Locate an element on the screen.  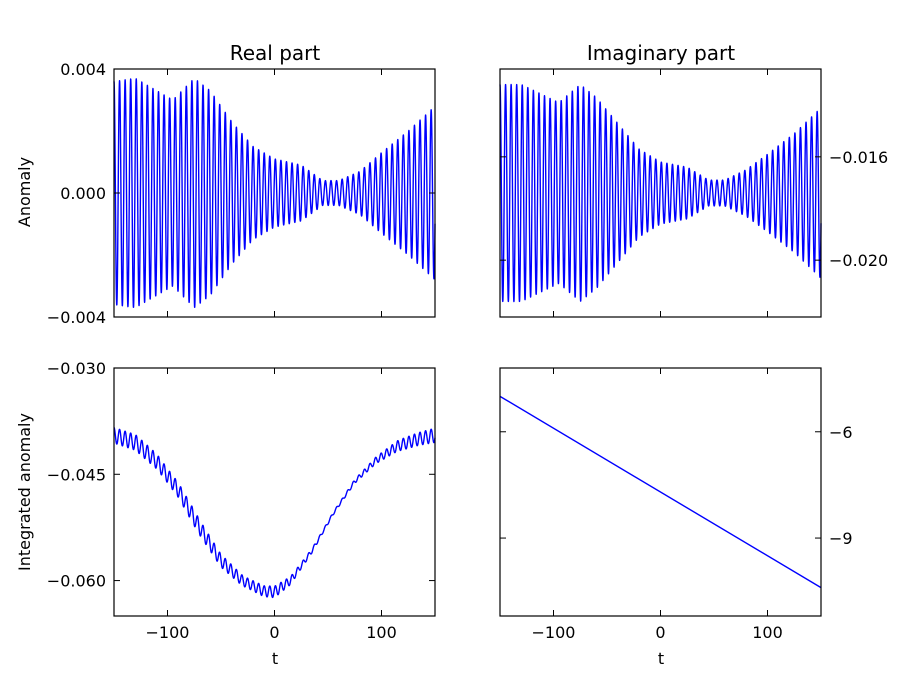
panel-title: Real part is located at coordinates (275, 53).